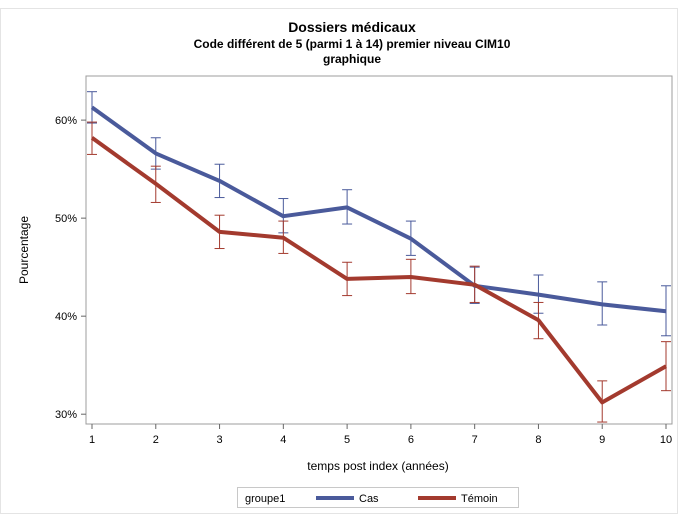  I want to click on x-tick-label: 5, so click(347, 440).